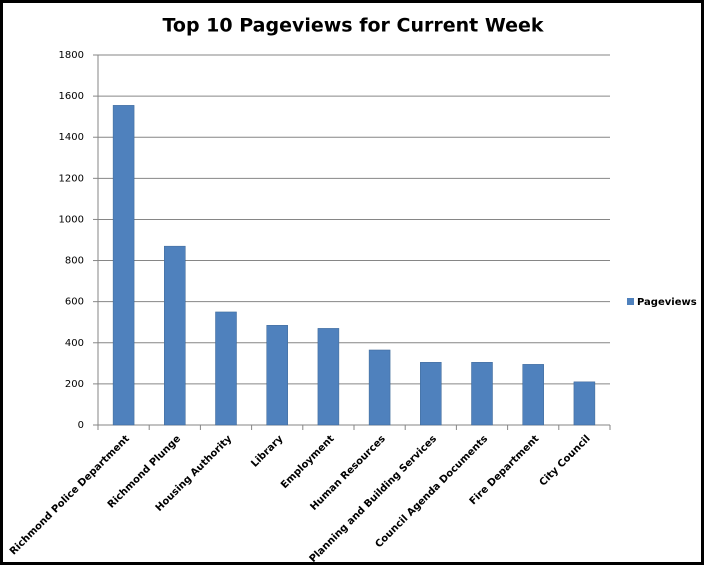 The height and width of the screenshot is (572, 707). What do you see at coordinates (71, 137) in the screenshot?
I see `y-tick-label: 1400` at bounding box center [71, 137].